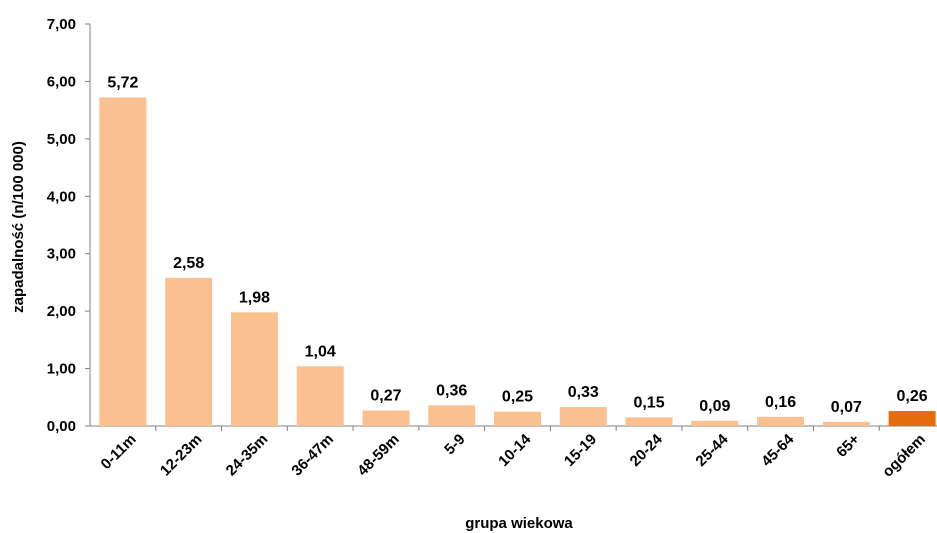 The image size is (937, 533). I want to click on y-tick-label: 0,00, so click(61, 426).